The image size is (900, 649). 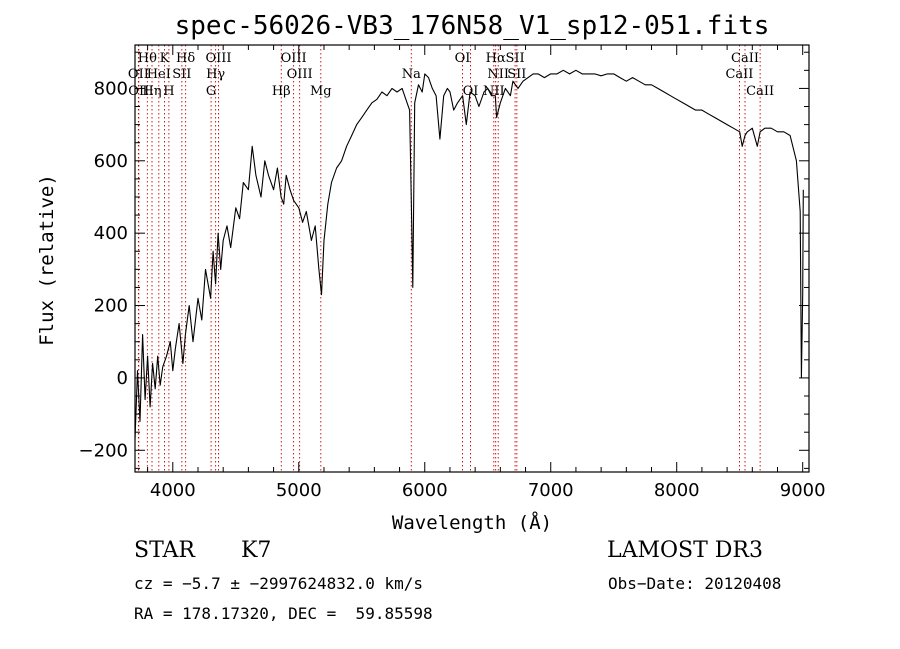 What do you see at coordinates (111, 161) in the screenshot?
I see `y-tick-label: 600` at bounding box center [111, 161].